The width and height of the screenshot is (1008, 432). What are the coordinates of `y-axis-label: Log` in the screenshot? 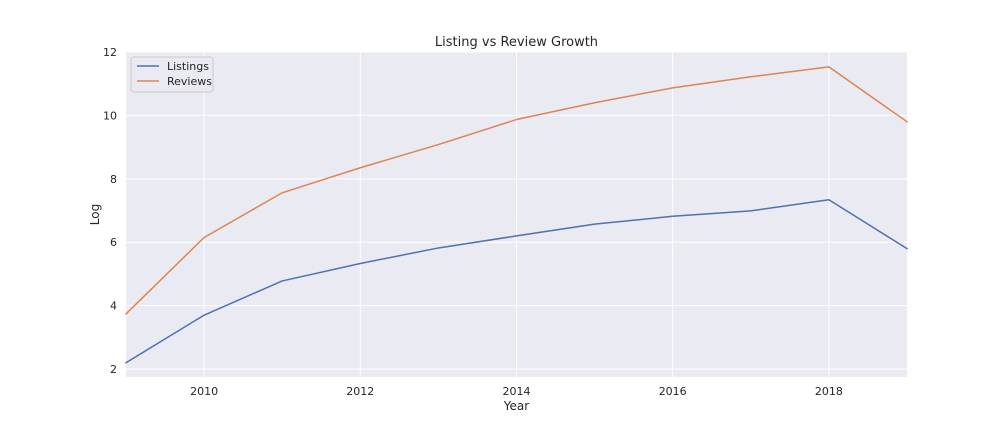 It's located at (95, 214).